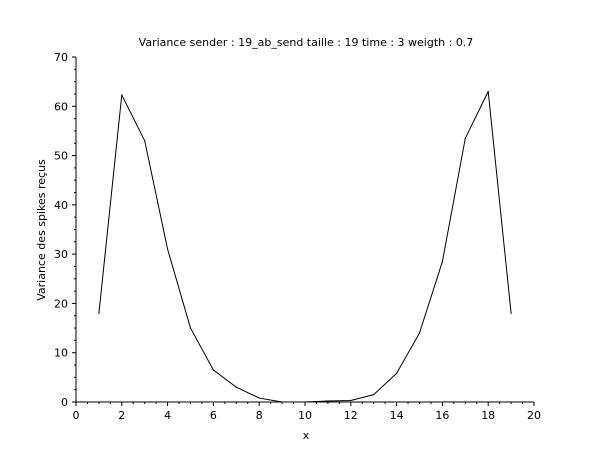 This screenshot has width=610, height=460. Describe the element at coordinates (213, 415) in the screenshot. I see `x-tick-label: 6` at that location.